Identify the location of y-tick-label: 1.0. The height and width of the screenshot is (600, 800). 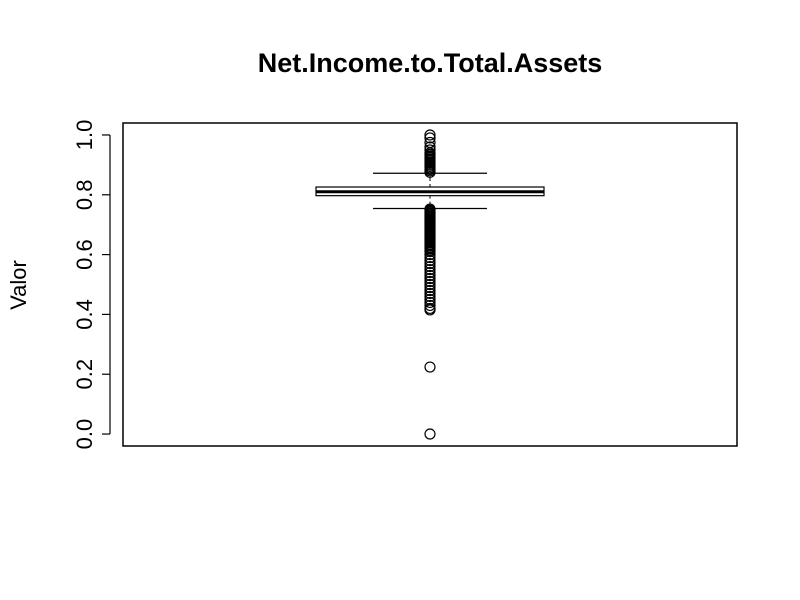
(84, 135).